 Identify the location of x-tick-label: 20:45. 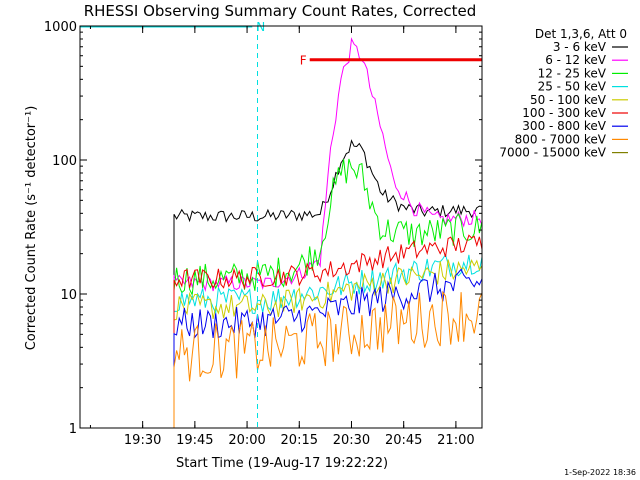
(403, 440).